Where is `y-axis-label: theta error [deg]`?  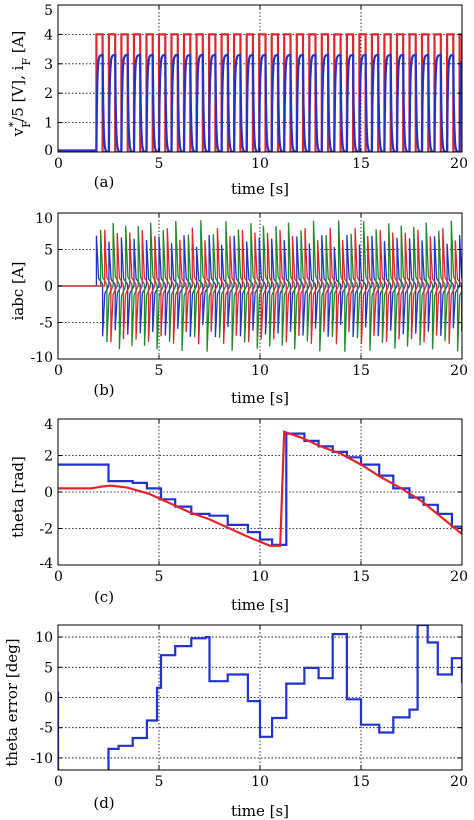 y-axis-label: theta error [deg] is located at coordinates (12, 702).